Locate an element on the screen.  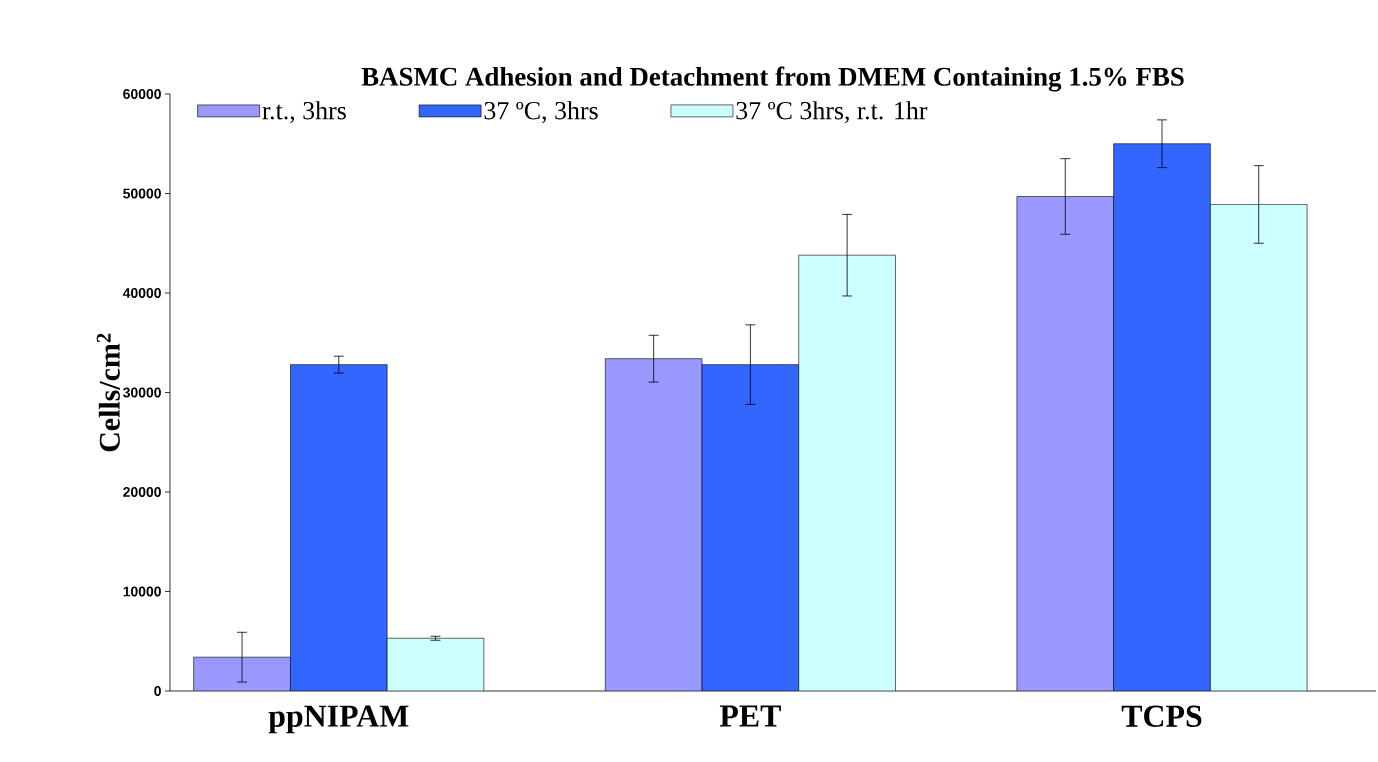
legend-label: r.t., 3hrs is located at coordinates (304, 112).